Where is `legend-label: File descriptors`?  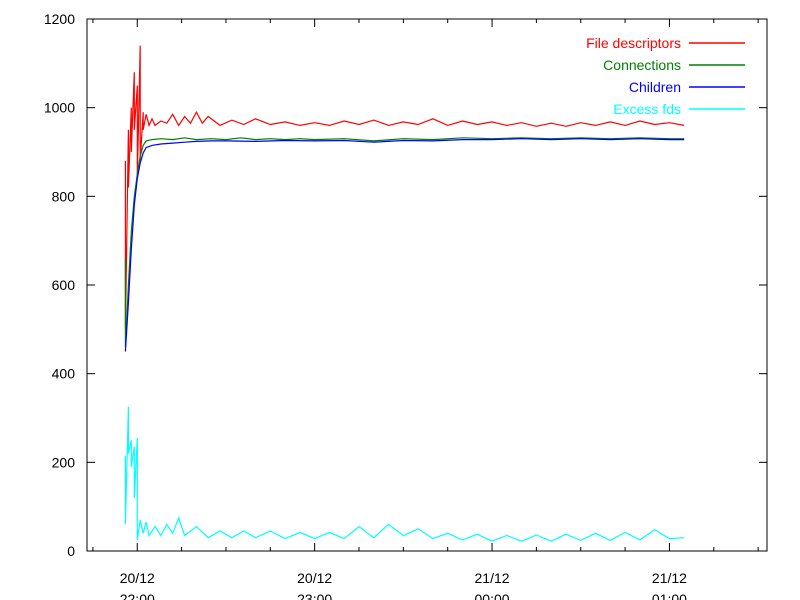
legend-label: File descriptors is located at coordinates (633, 43).